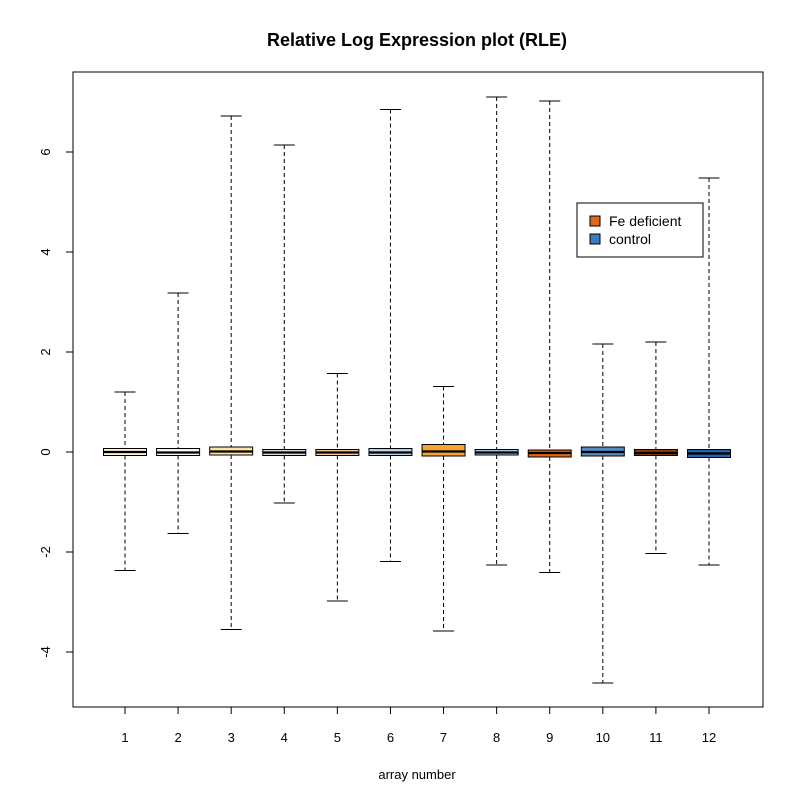 This screenshot has height=800, width=800. What do you see at coordinates (45, 652) in the screenshot?
I see `y-tick-label: -4` at bounding box center [45, 652].